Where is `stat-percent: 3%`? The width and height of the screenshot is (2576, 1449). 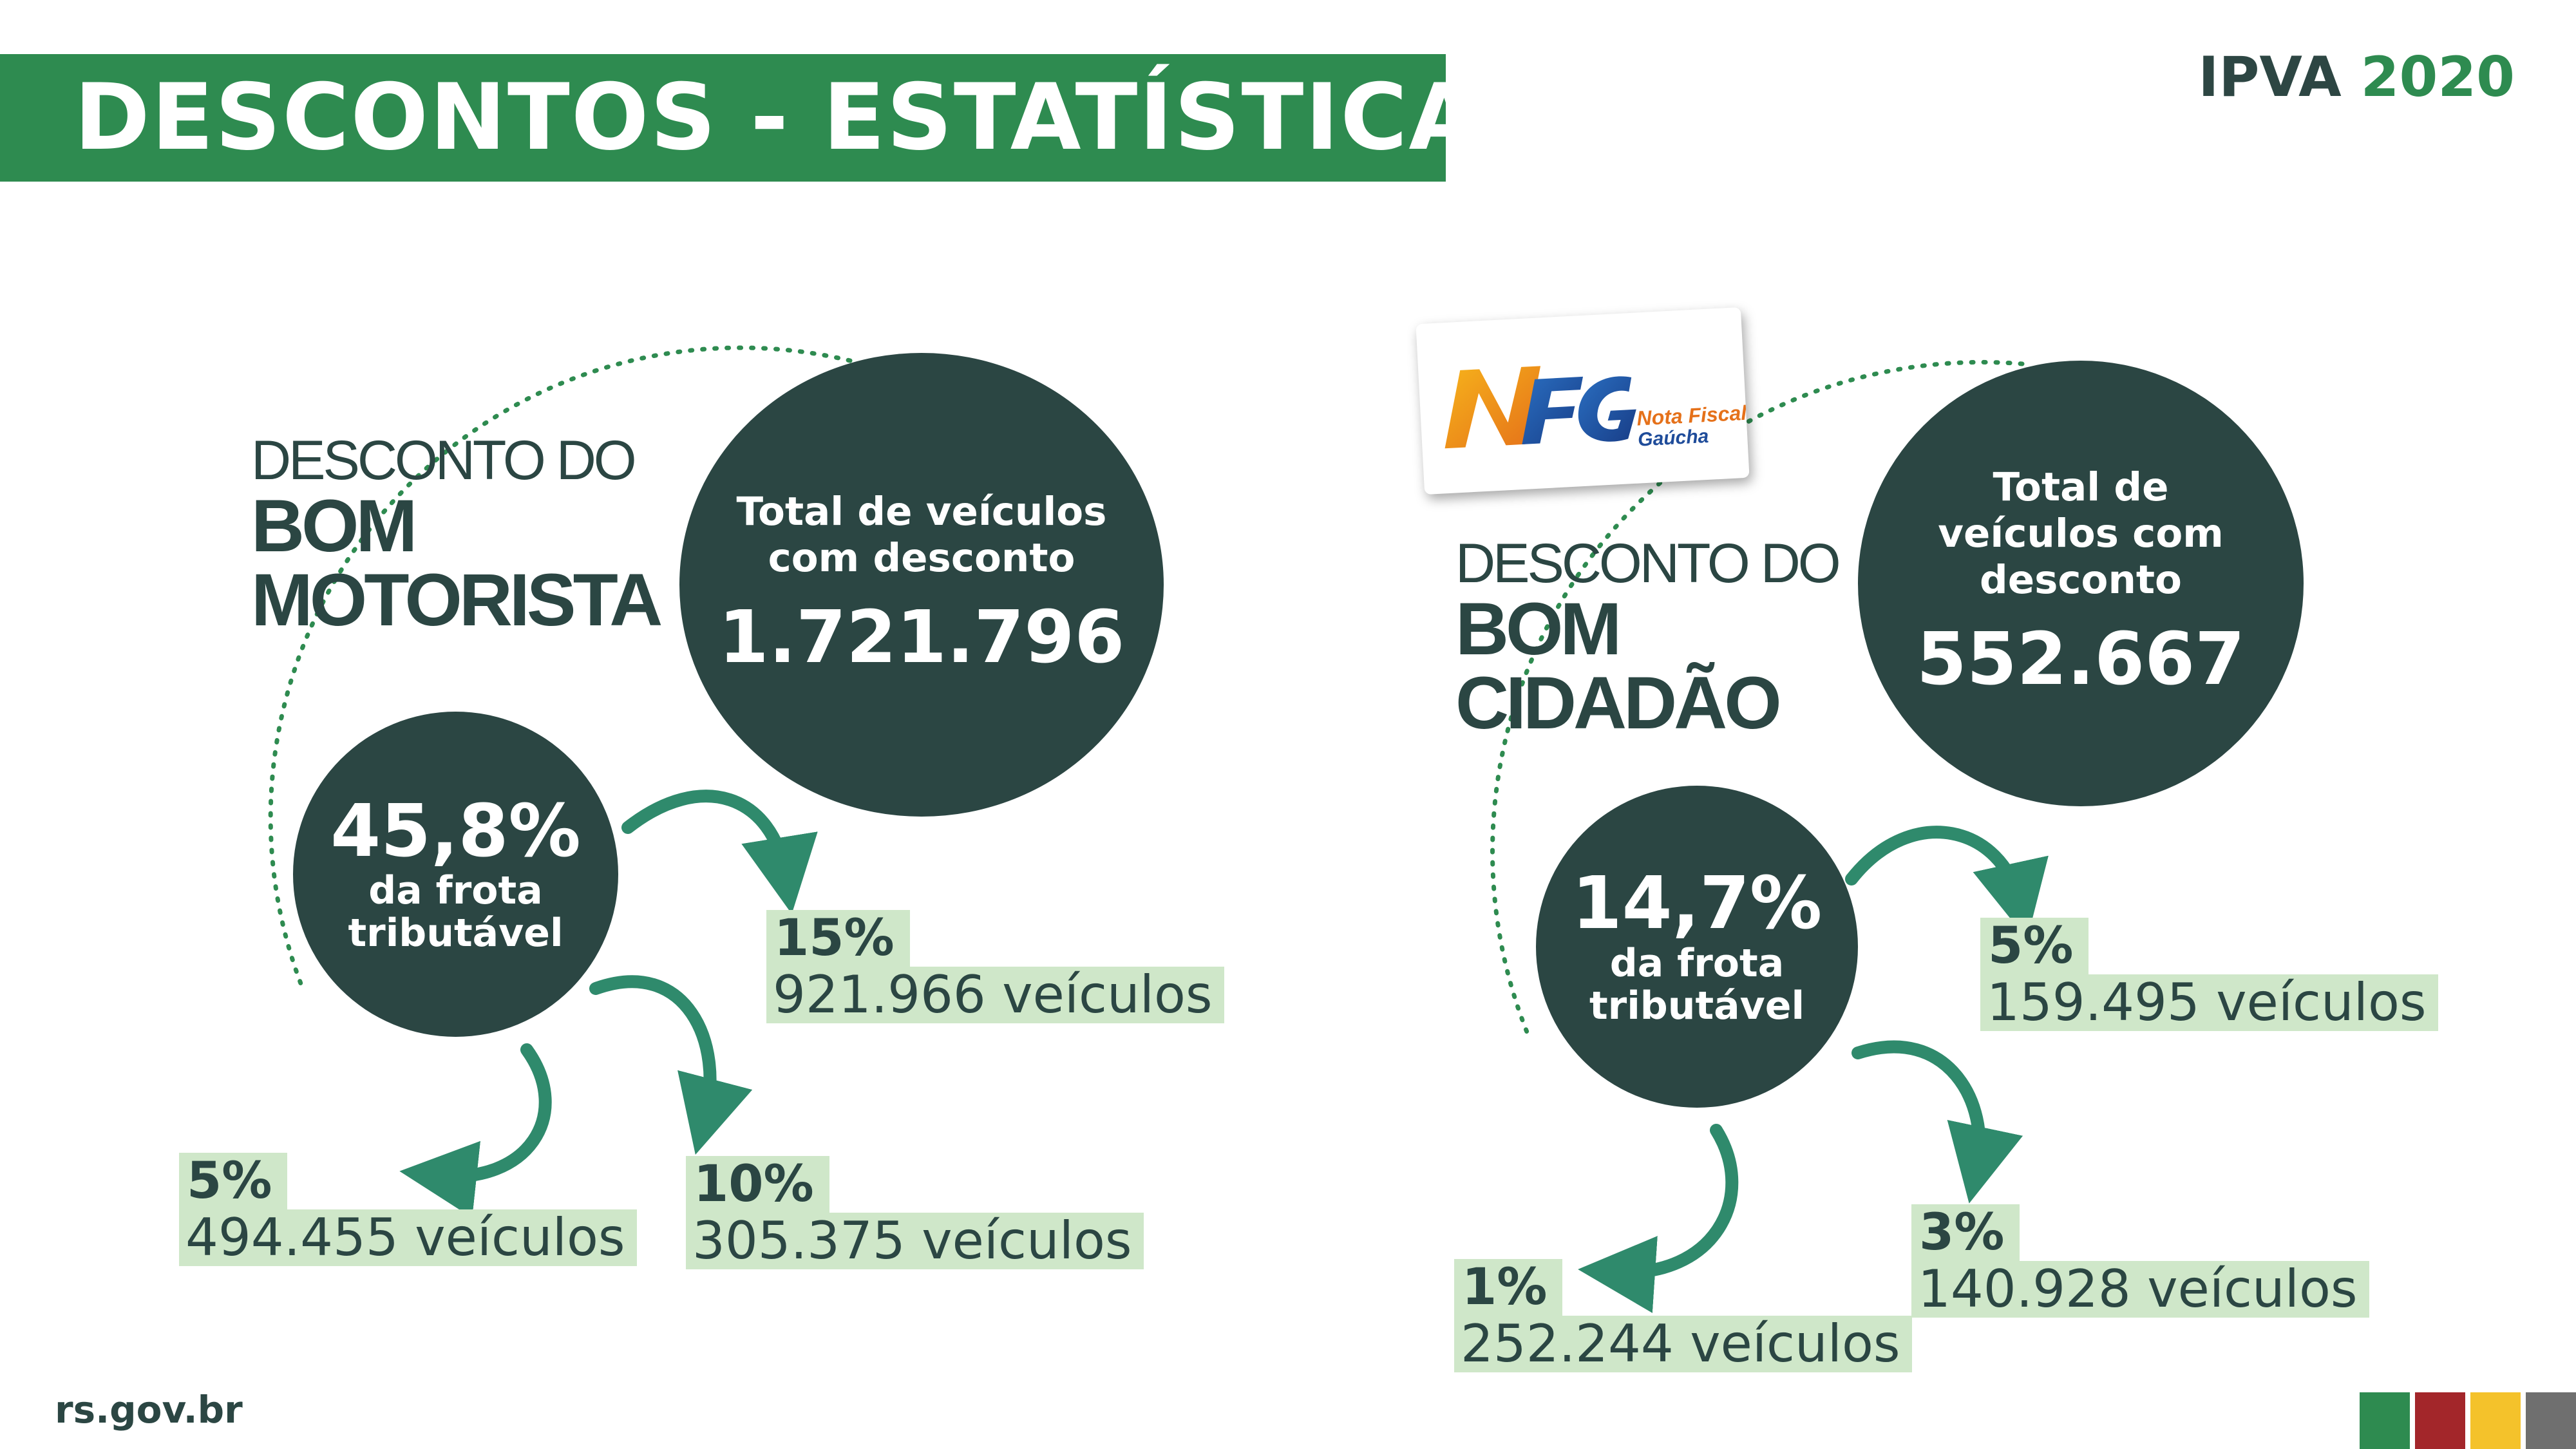 stat-percent: 3% is located at coordinates (1966, 1232).